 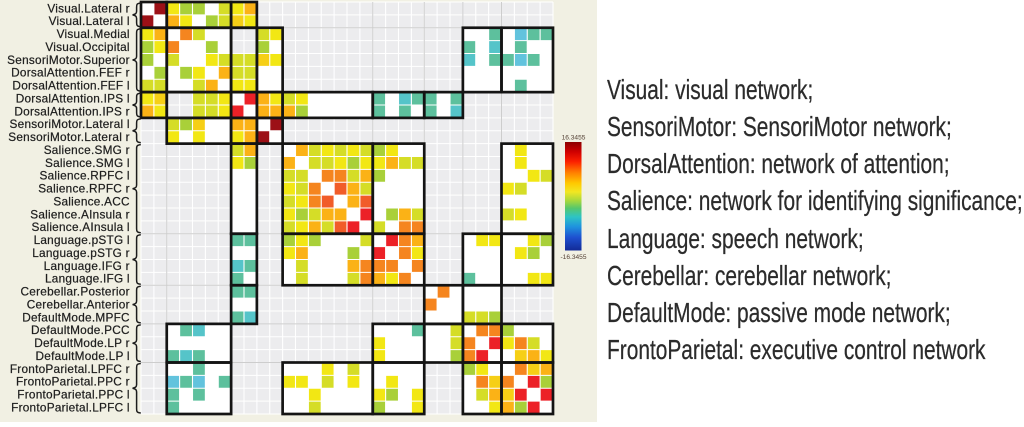 I want to click on svg-text: Salience.RPFC l, so click(x=85, y=176).